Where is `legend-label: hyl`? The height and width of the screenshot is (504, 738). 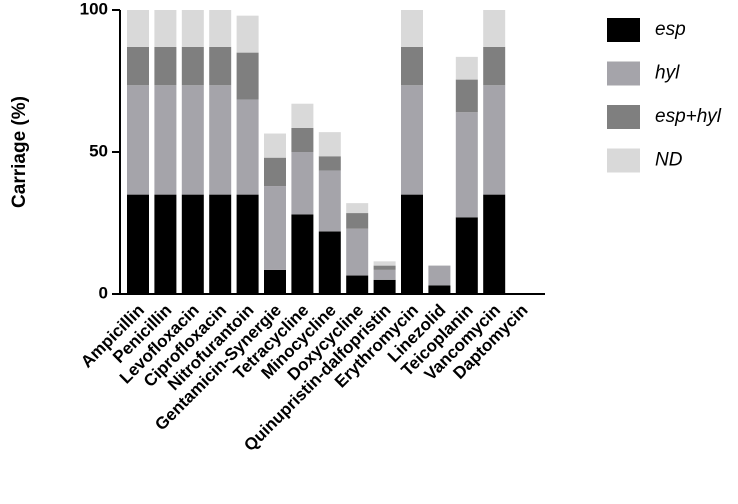 legend-label: hyl is located at coordinates (667, 73).